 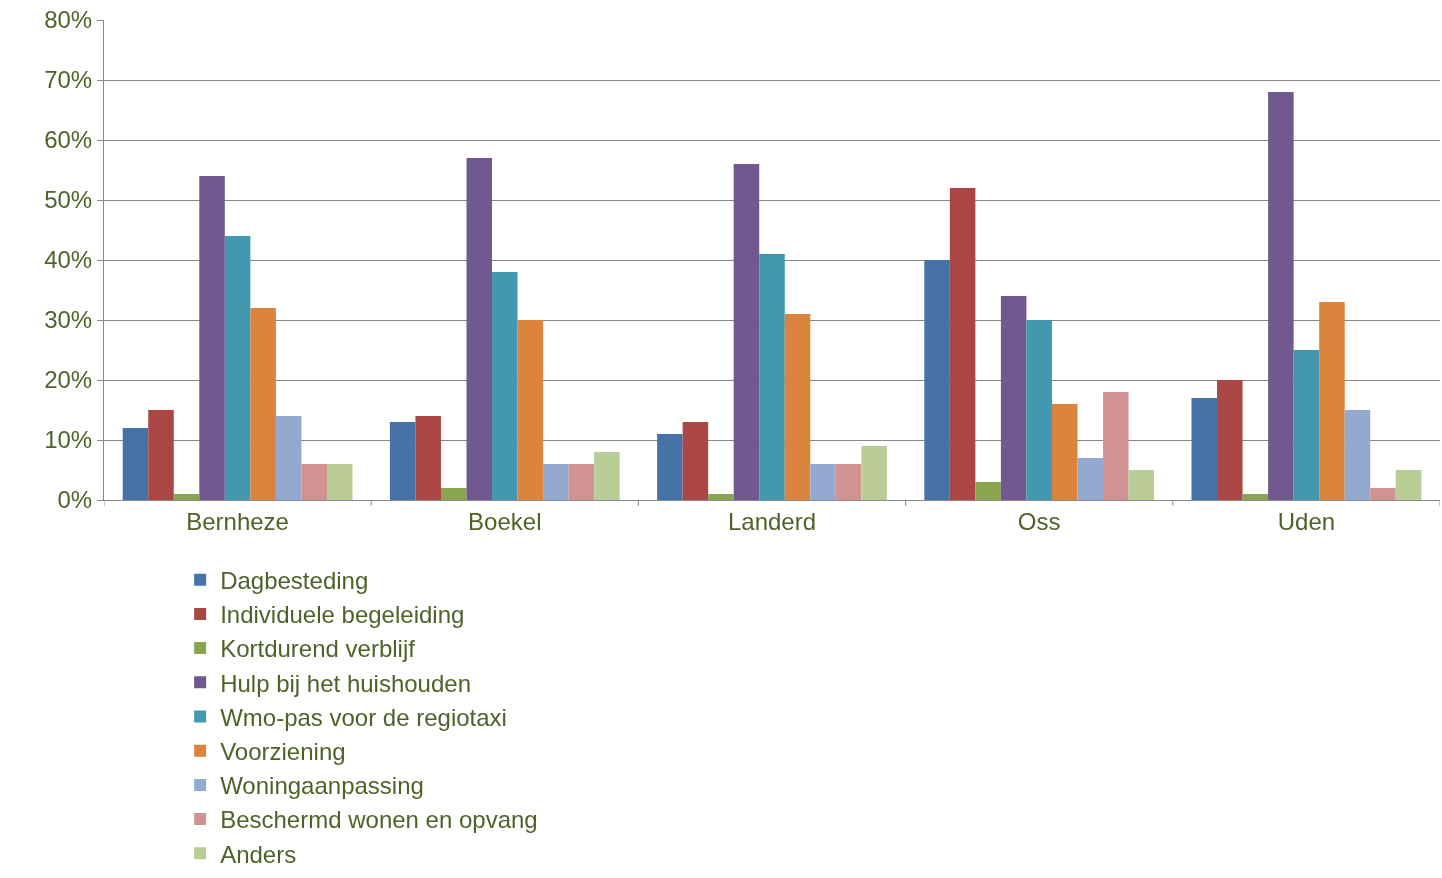 What do you see at coordinates (505, 521) in the screenshot?
I see `x-tick-label: Boekel` at bounding box center [505, 521].